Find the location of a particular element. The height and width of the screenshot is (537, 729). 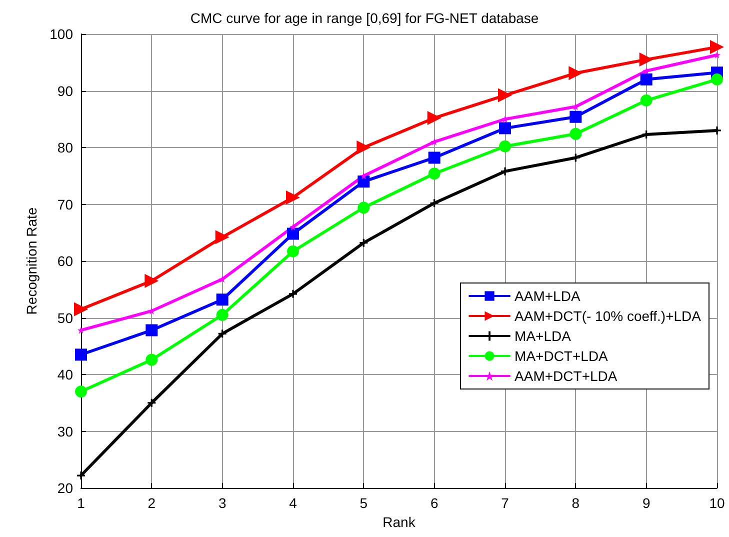

y-tick-label: 90 is located at coordinates (65, 90).